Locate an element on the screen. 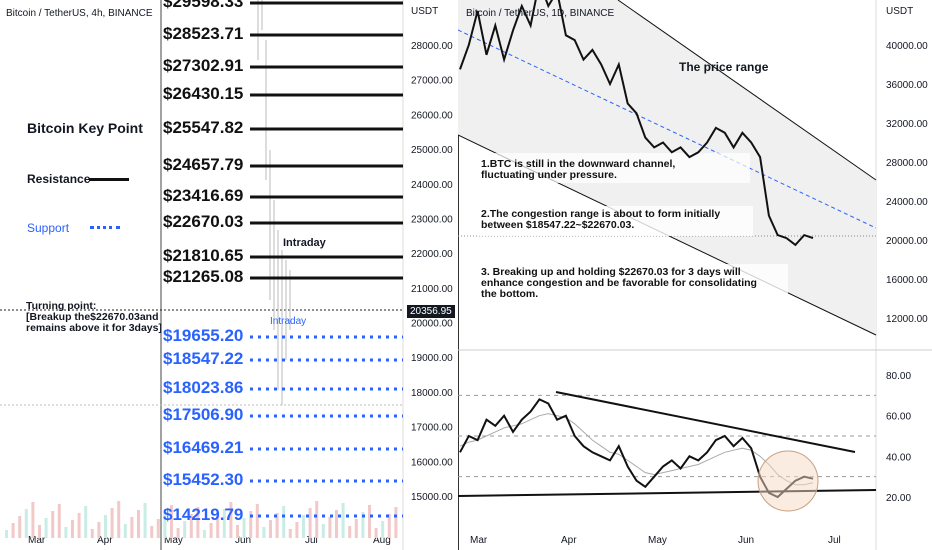 Image resolution: width=932 pixels, height=550 pixels. legend-support-line is located at coordinates (105, 227).